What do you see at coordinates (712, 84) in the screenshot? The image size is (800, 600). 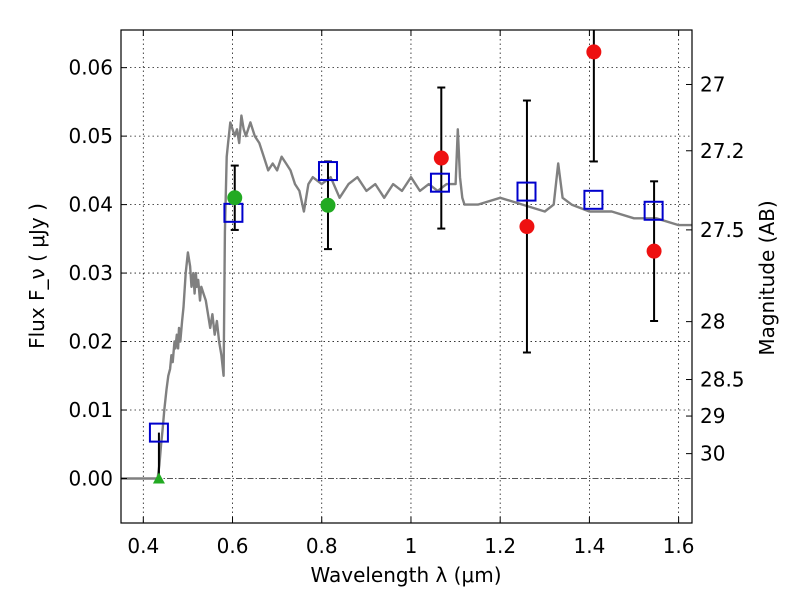 I see `right-tick-label: 27` at bounding box center [712, 84].